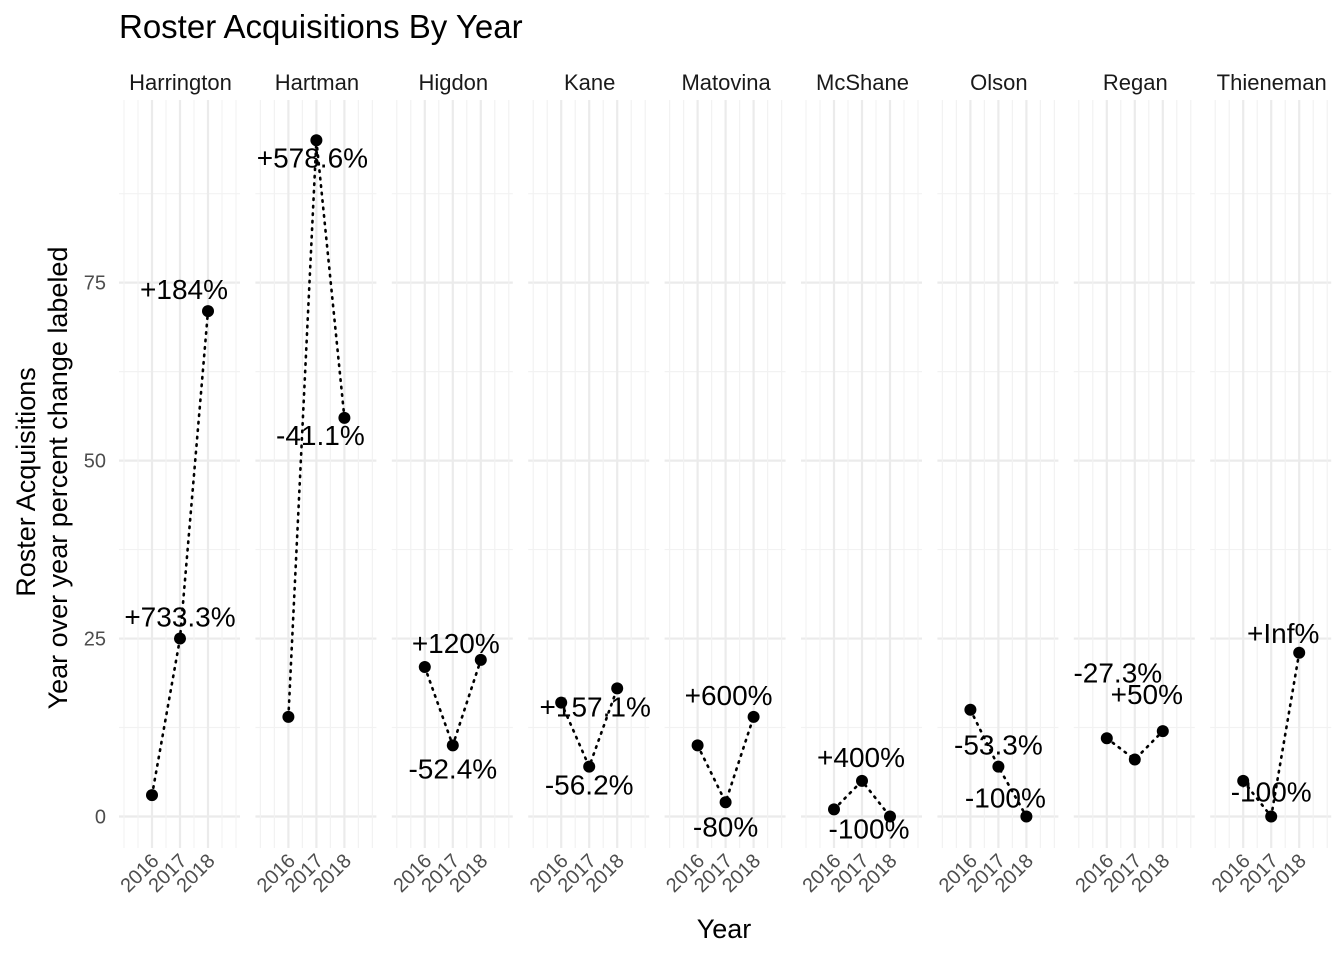 The width and height of the screenshot is (1344, 960). Describe the element at coordinates (861, 757) in the screenshot. I see `data-label: +400%` at that location.